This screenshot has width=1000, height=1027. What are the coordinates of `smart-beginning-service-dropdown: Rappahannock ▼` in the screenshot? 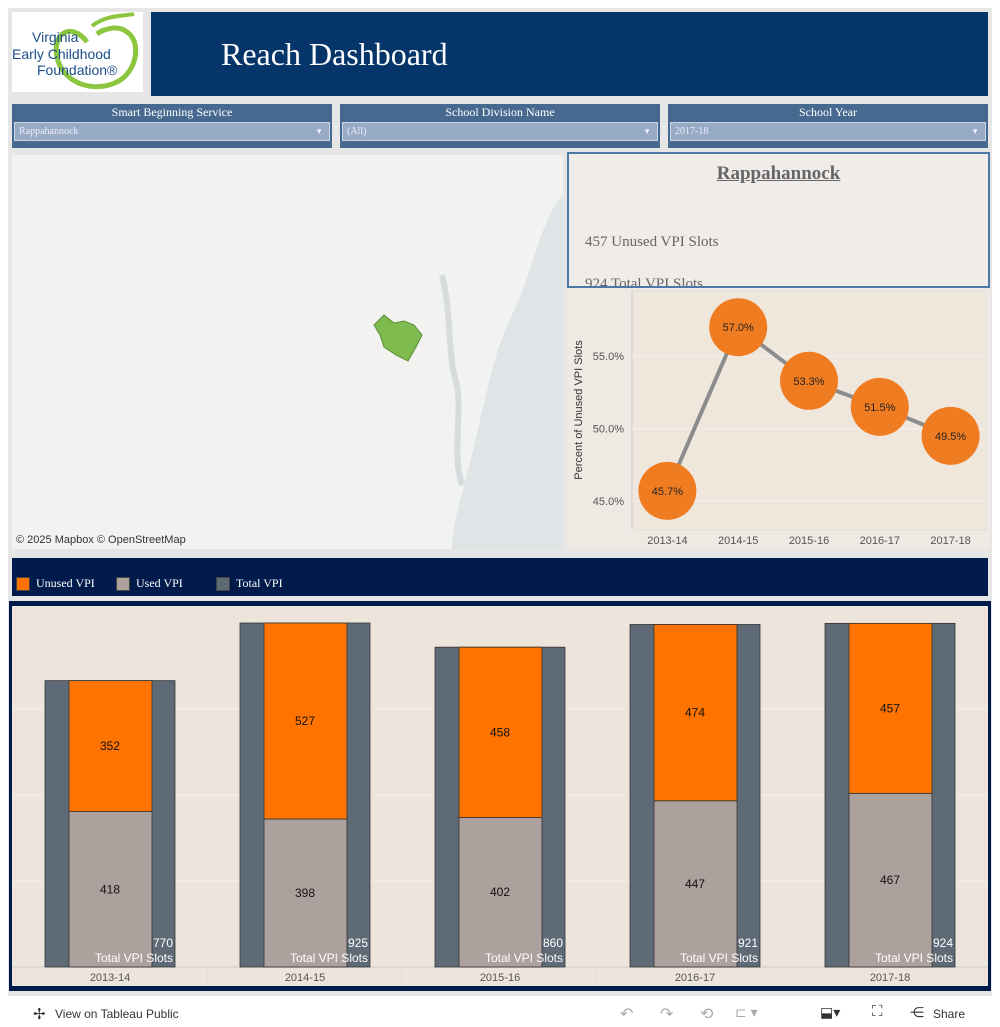 It's located at (172, 131).